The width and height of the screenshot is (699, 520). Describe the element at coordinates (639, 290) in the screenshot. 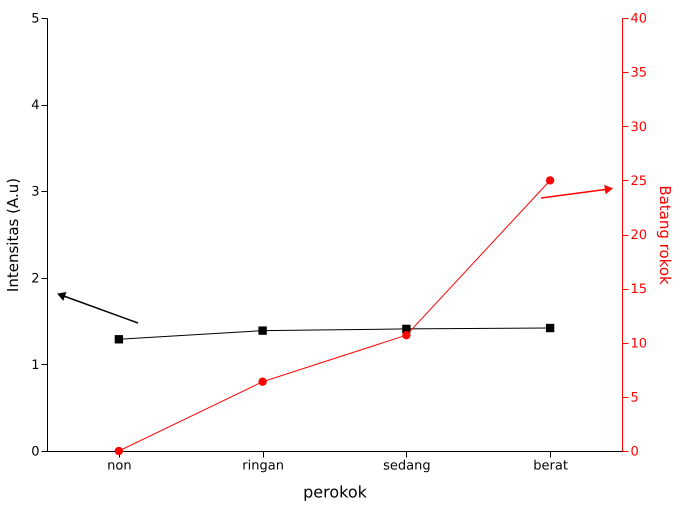

I see `y2-tick-label: 15` at that location.